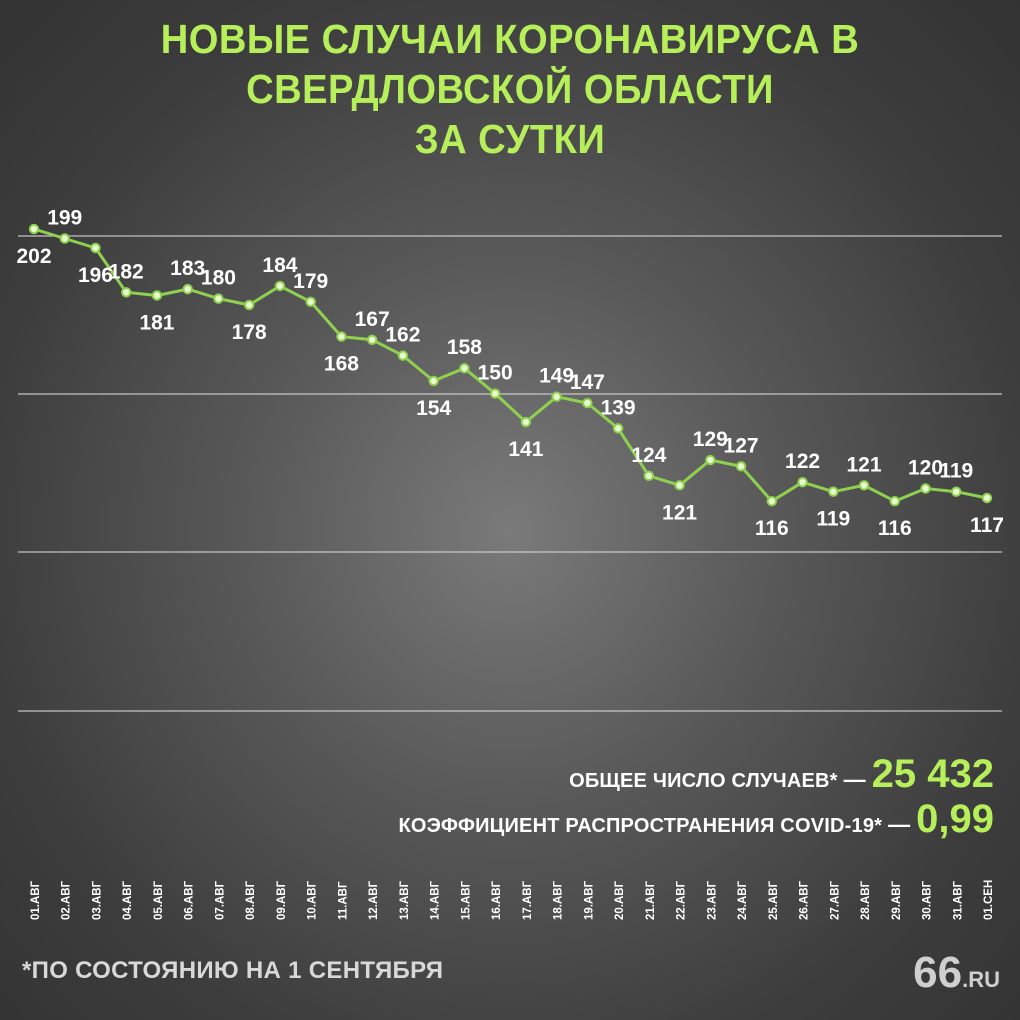 The height and width of the screenshot is (1020, 1020). What do you see at coordinates (556, 376) in the screenshot?
I see `data-label-18: 149` at bounding box center [556, 376].